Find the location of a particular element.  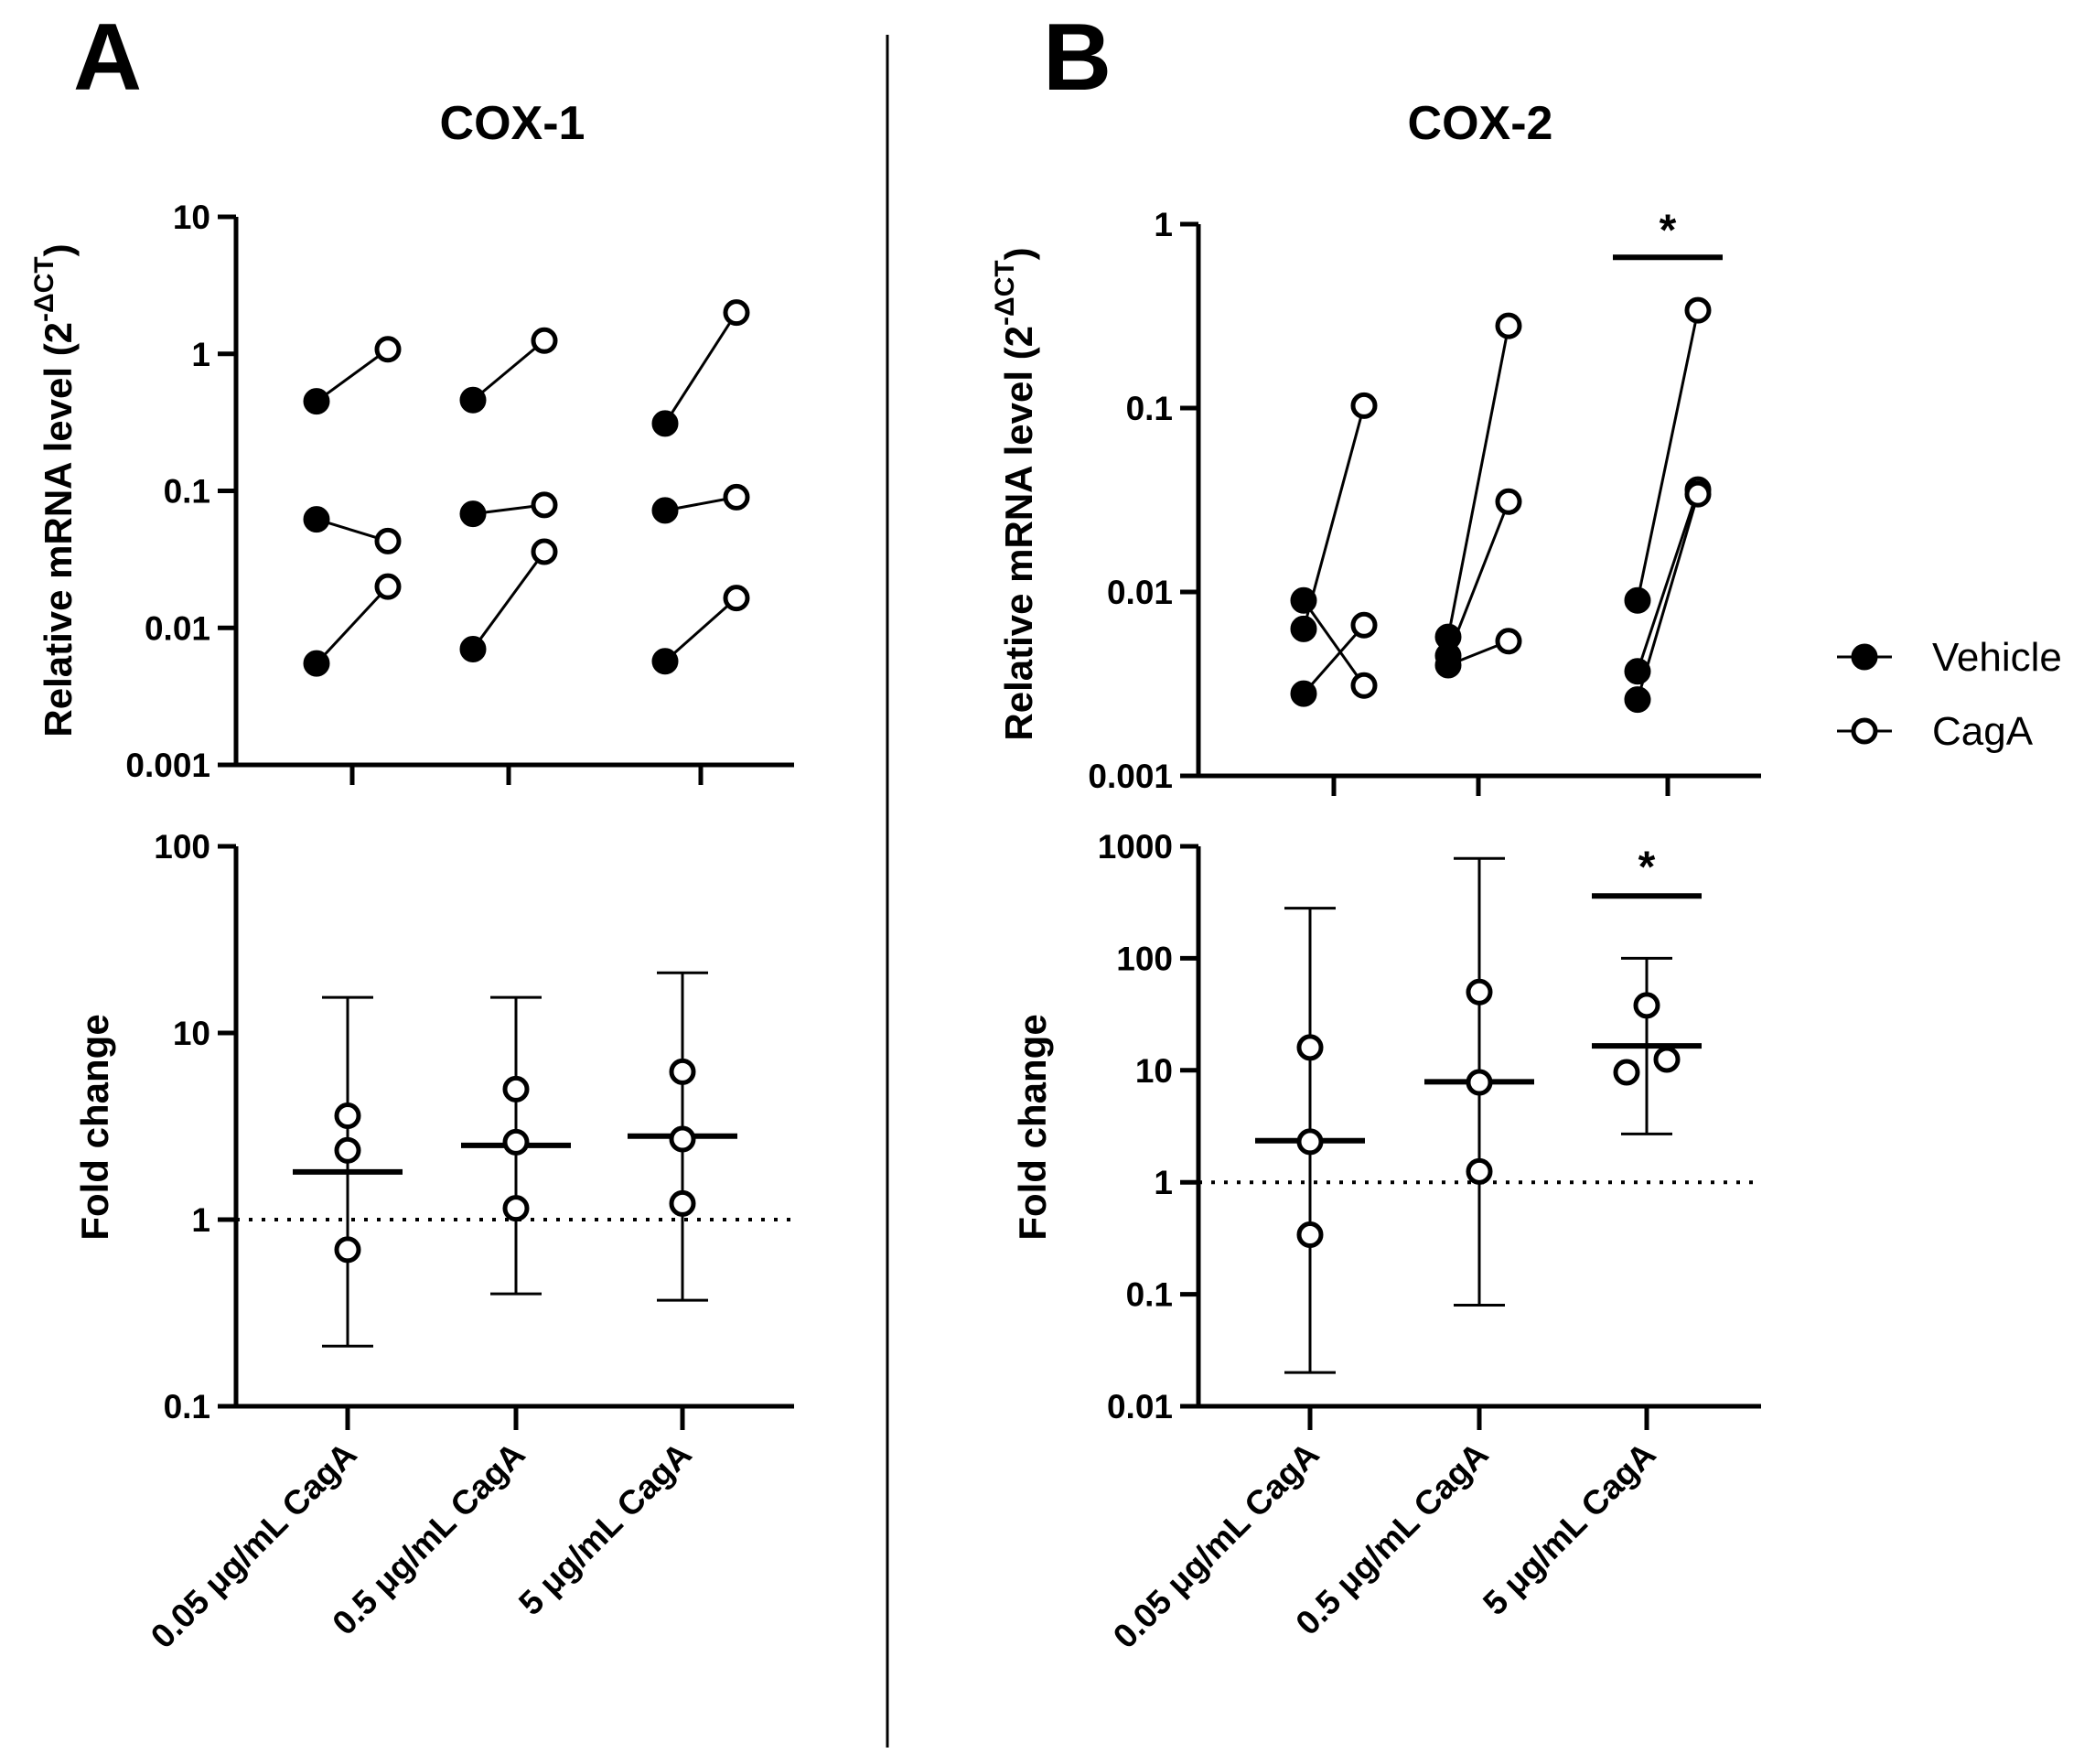

chart-title: COX-1 is located at coordinates (512, 123).